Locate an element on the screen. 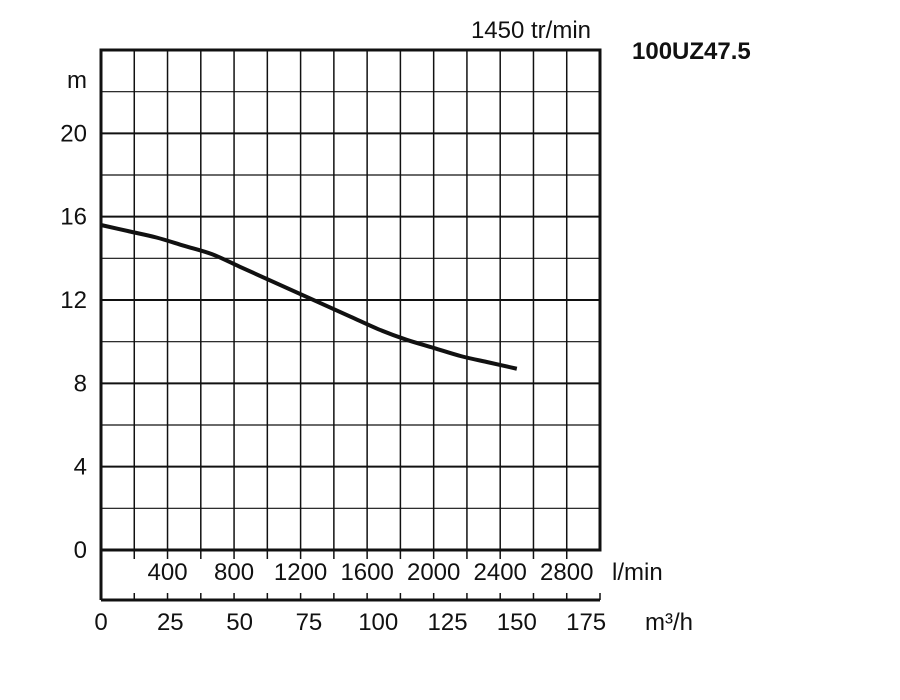 The width and height of the screenshot is (900, 700). lmin-tick-label: 2400 is located at coordinates (500, 572).